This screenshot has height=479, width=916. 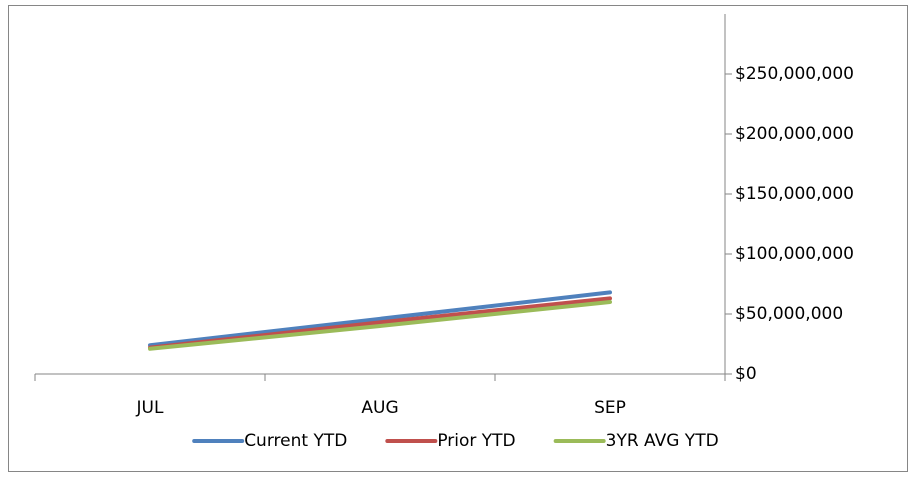 I want to click on legend-label: Current YTD, so click(x=295, y=441).